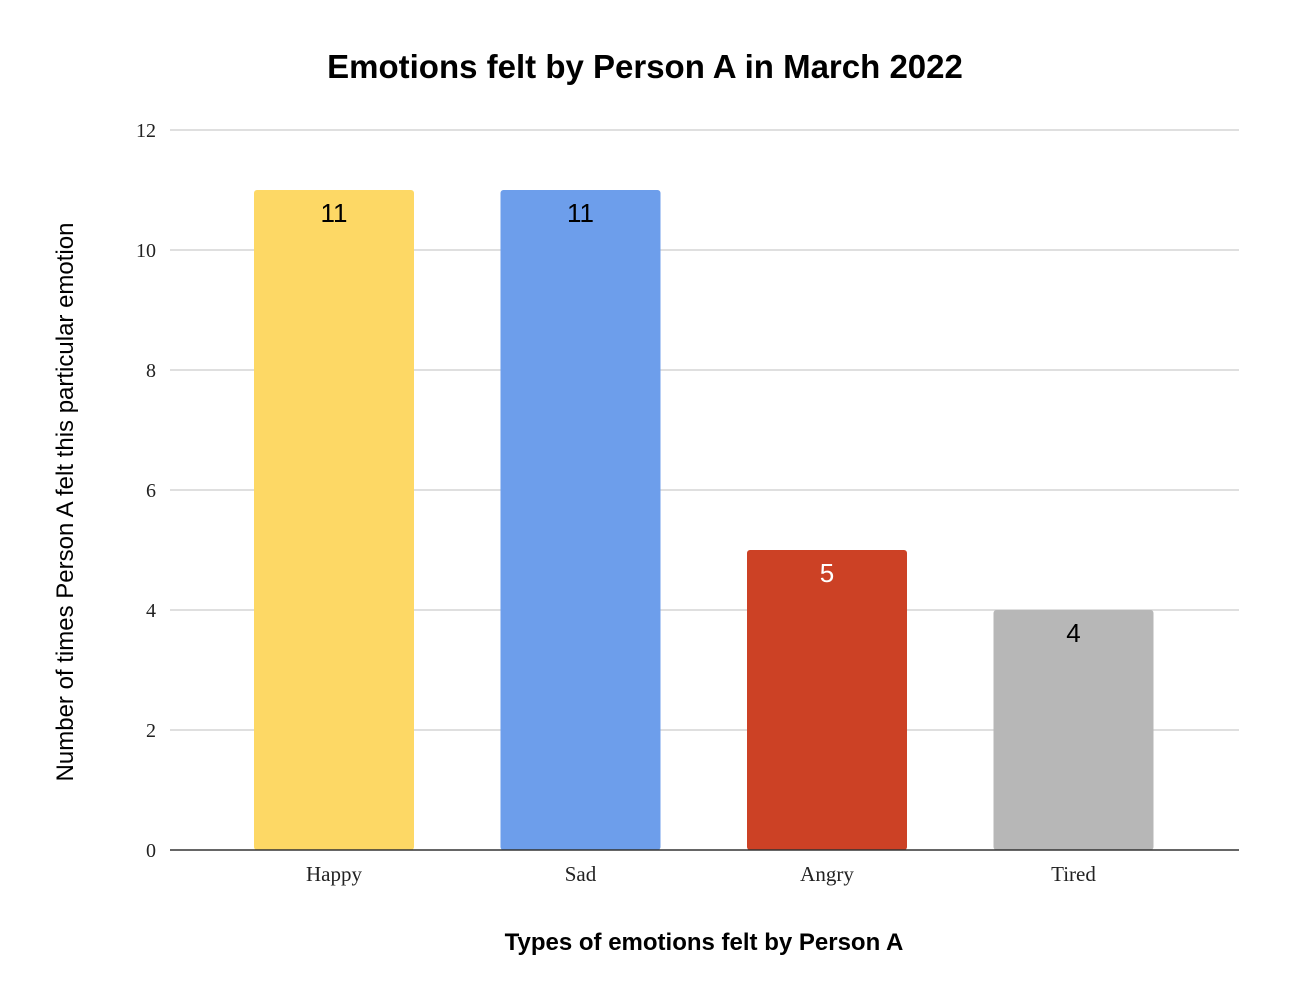  What do you see at coordinates (1073, 633) in the screenshot?
I see `data-label-tired: 4` at bounding box center [1073, 633].